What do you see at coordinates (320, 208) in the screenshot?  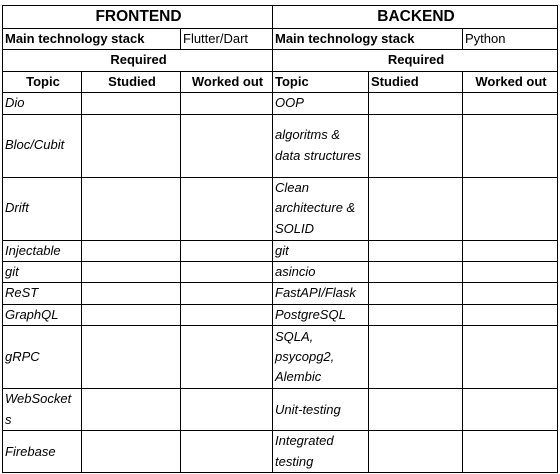 I see `backend-topic-cell: Clean architecture & SOLID` at bounding box center [320, 208].